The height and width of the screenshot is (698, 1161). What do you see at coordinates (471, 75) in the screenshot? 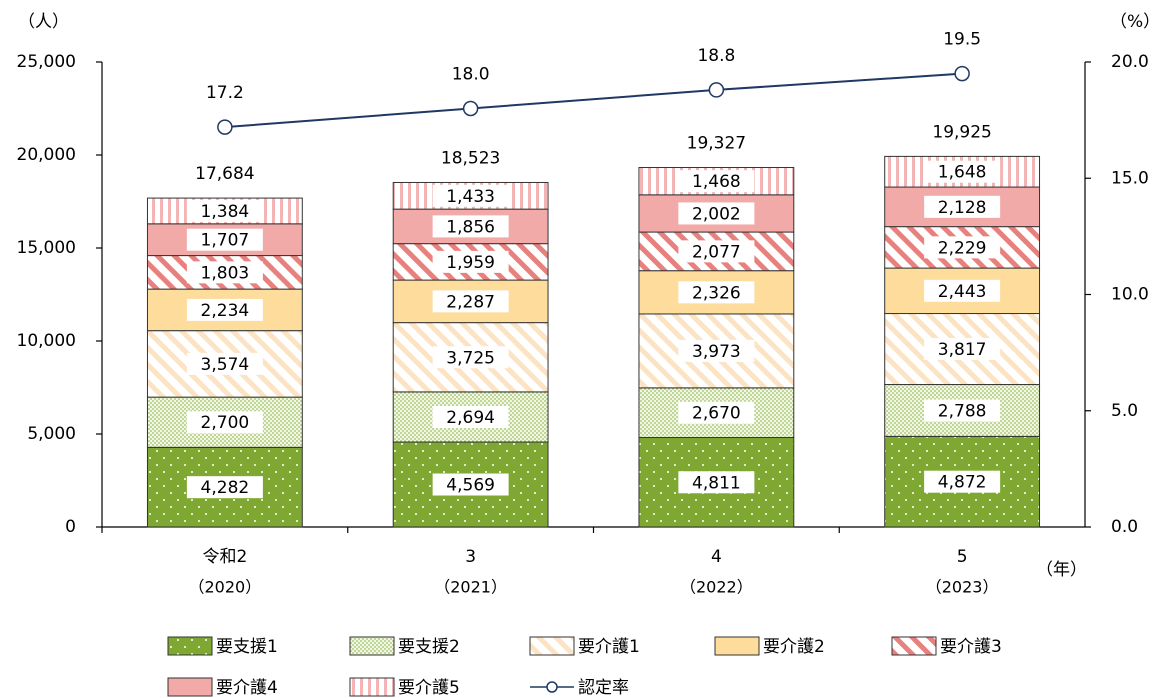
I see `line-value-label: 18.0` at bounding box center [471, 75].